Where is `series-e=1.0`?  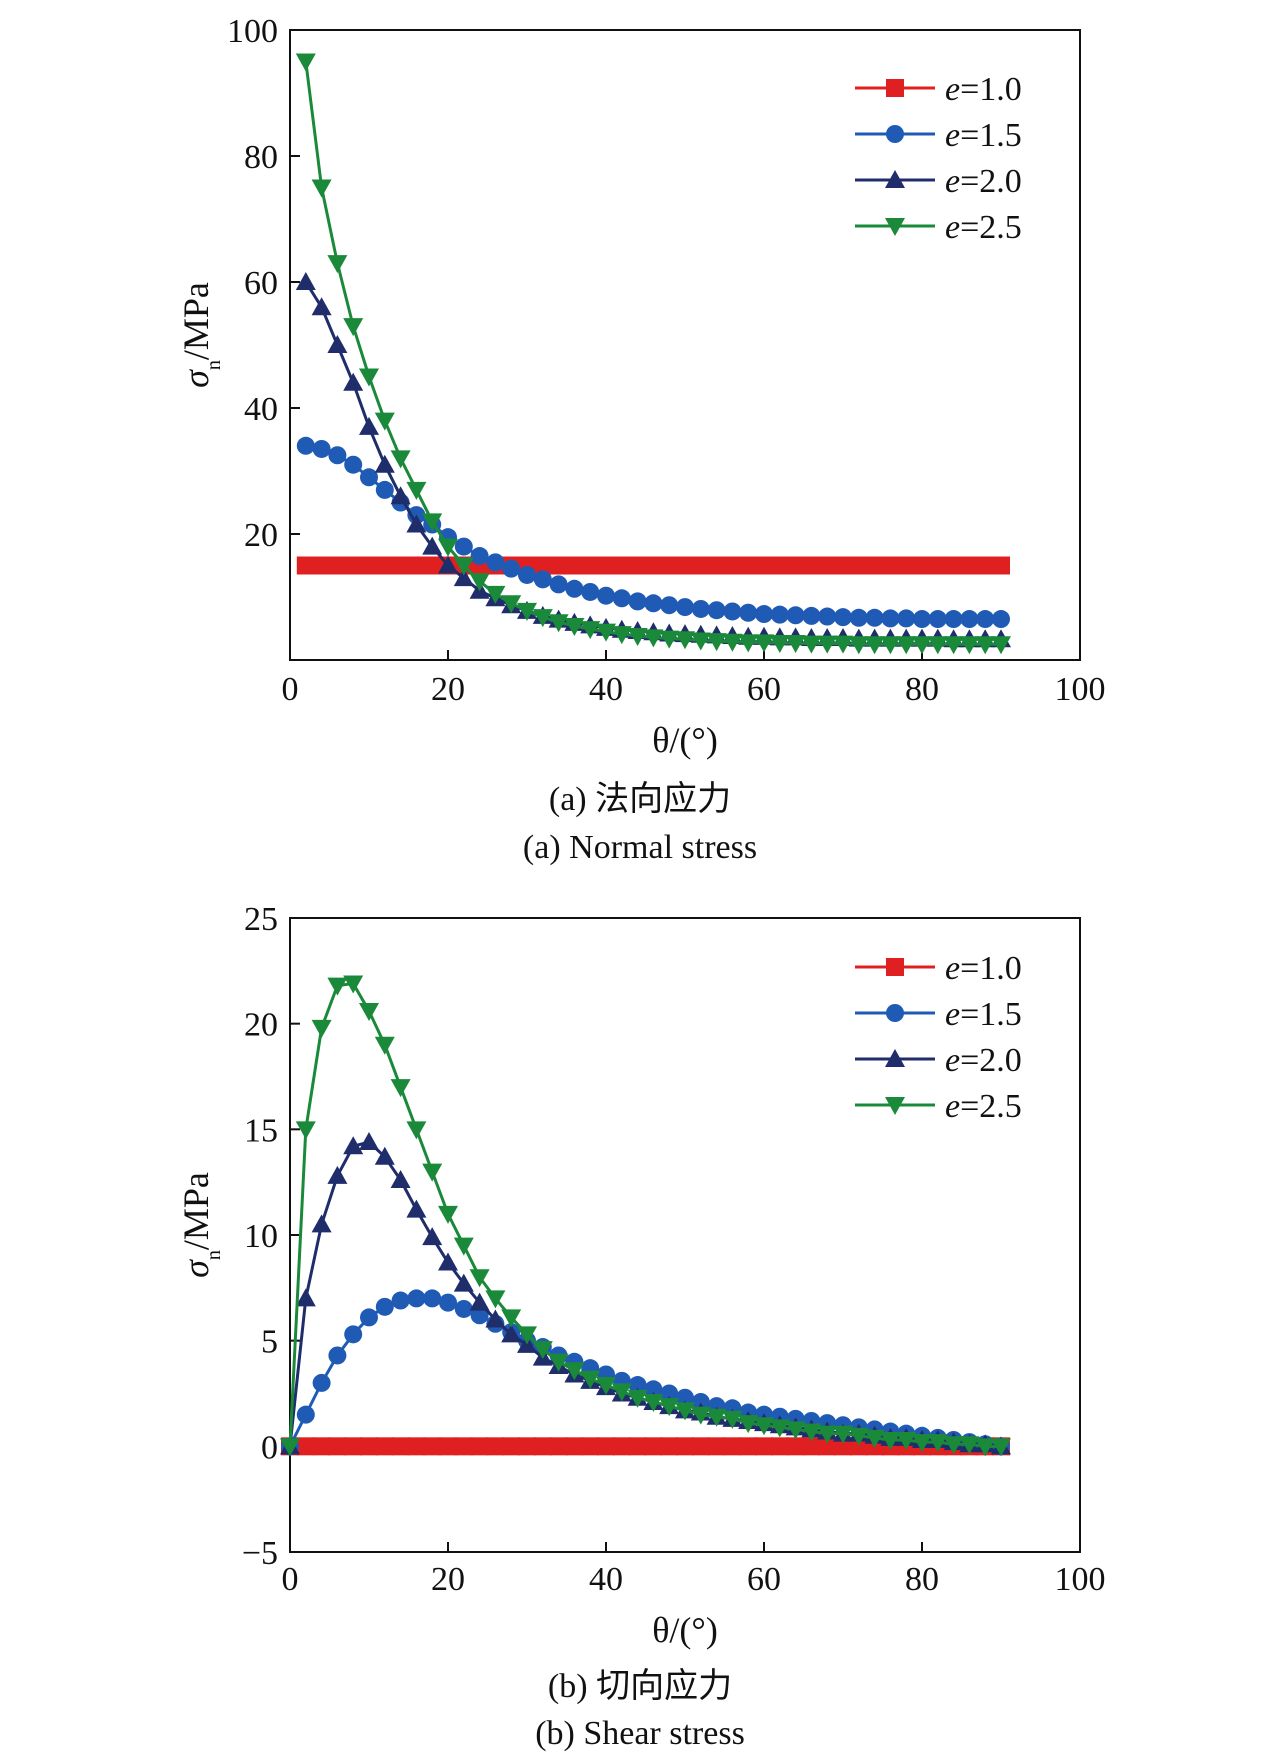
series-e=1.0 is located at coordinates (653, 565).